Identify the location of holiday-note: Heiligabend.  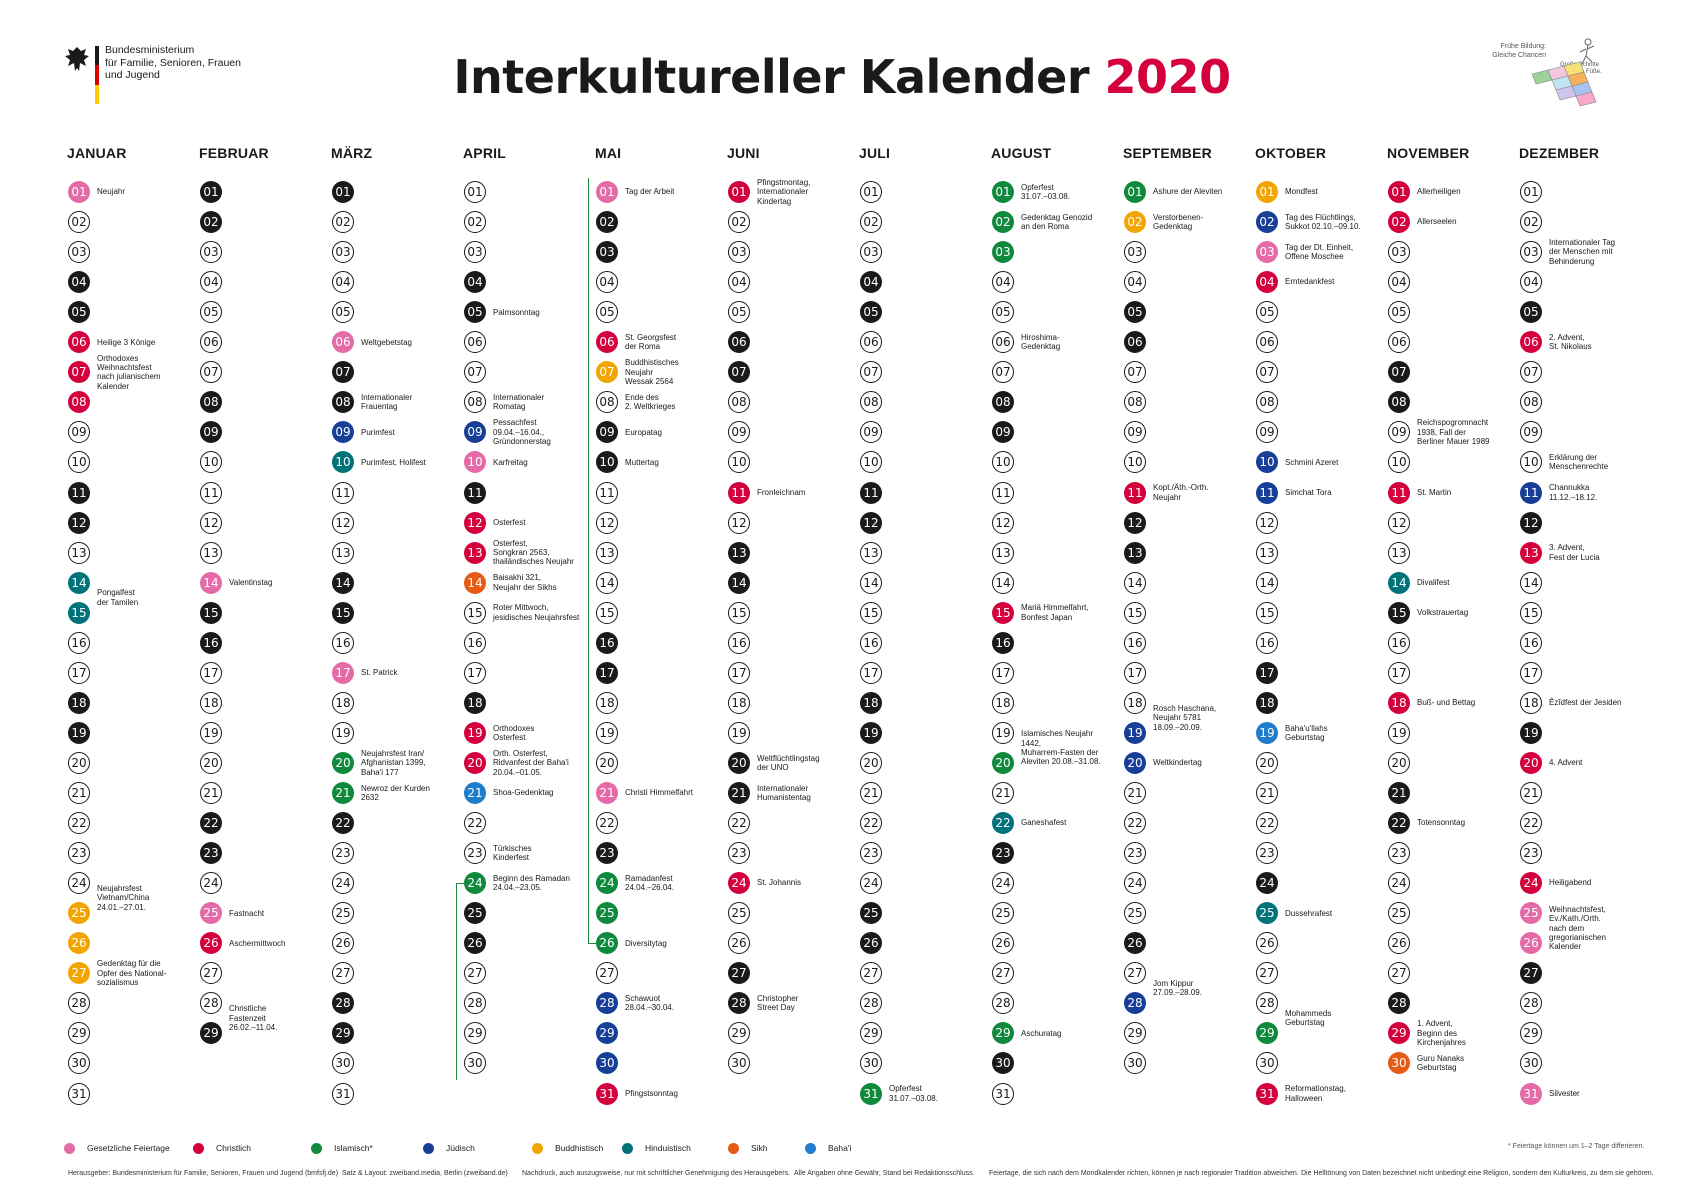
(1570, 883).